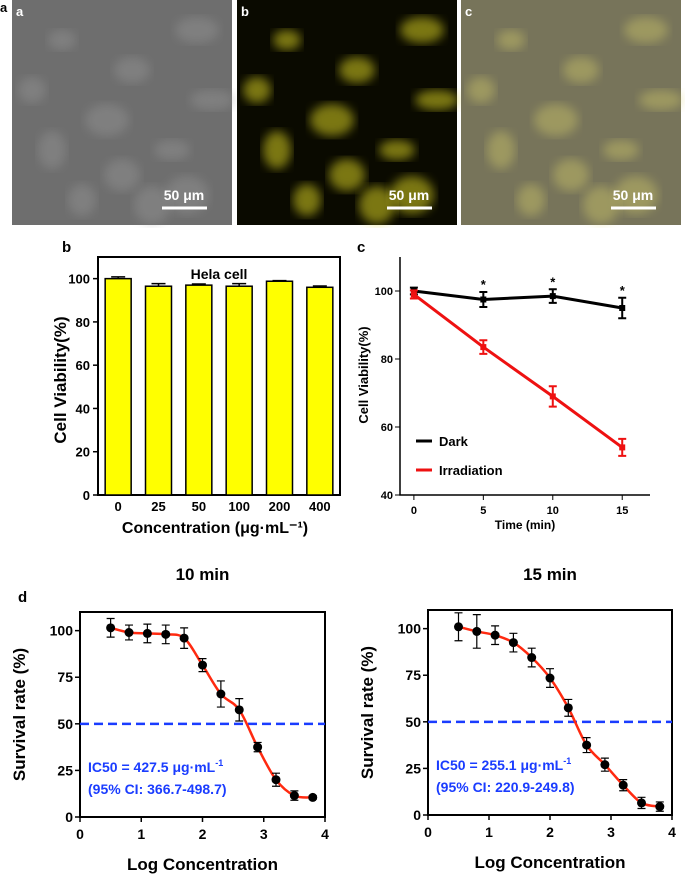 Image resolution: width=685 pixels, height=877 pixels. What do you see at coordinates (215, 528) in the screenshot?
I see `x-axis-label: Concentration (μg·mL⁻¹)` at bounding box center [215, 528].